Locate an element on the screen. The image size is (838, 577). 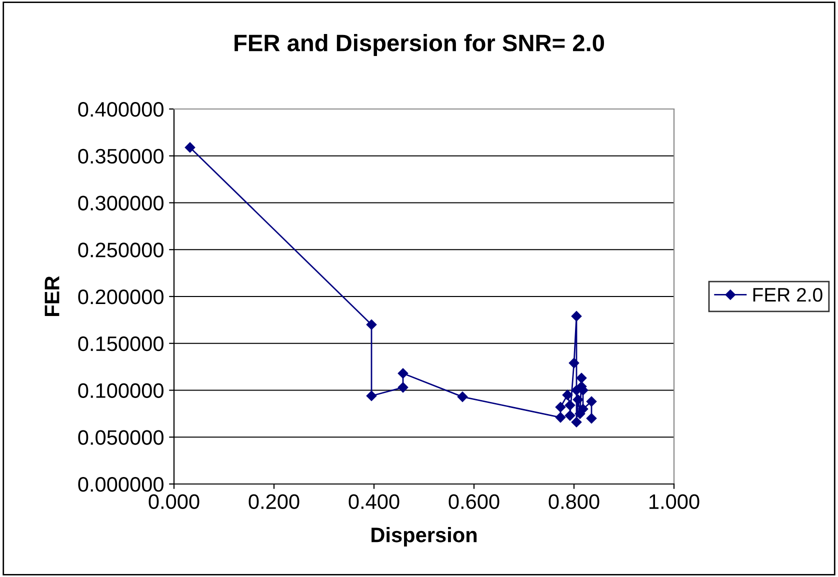
y-tick-label: 0.100000 is located at coordinates (121, 390).